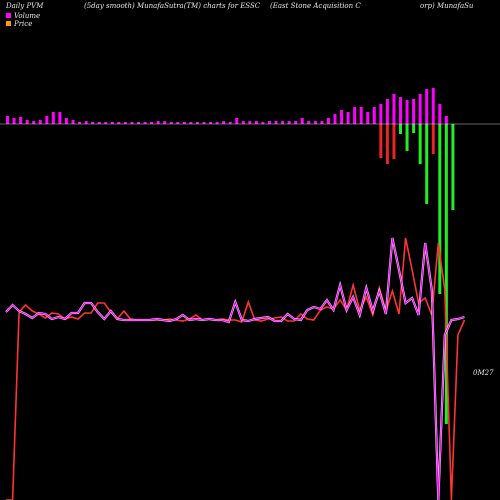 This screenshot has height=500, width=500. Describe the element at coordinates (447, 6) in the screenshot. I see `header-company-2: orp) MunafaSu` at that location.